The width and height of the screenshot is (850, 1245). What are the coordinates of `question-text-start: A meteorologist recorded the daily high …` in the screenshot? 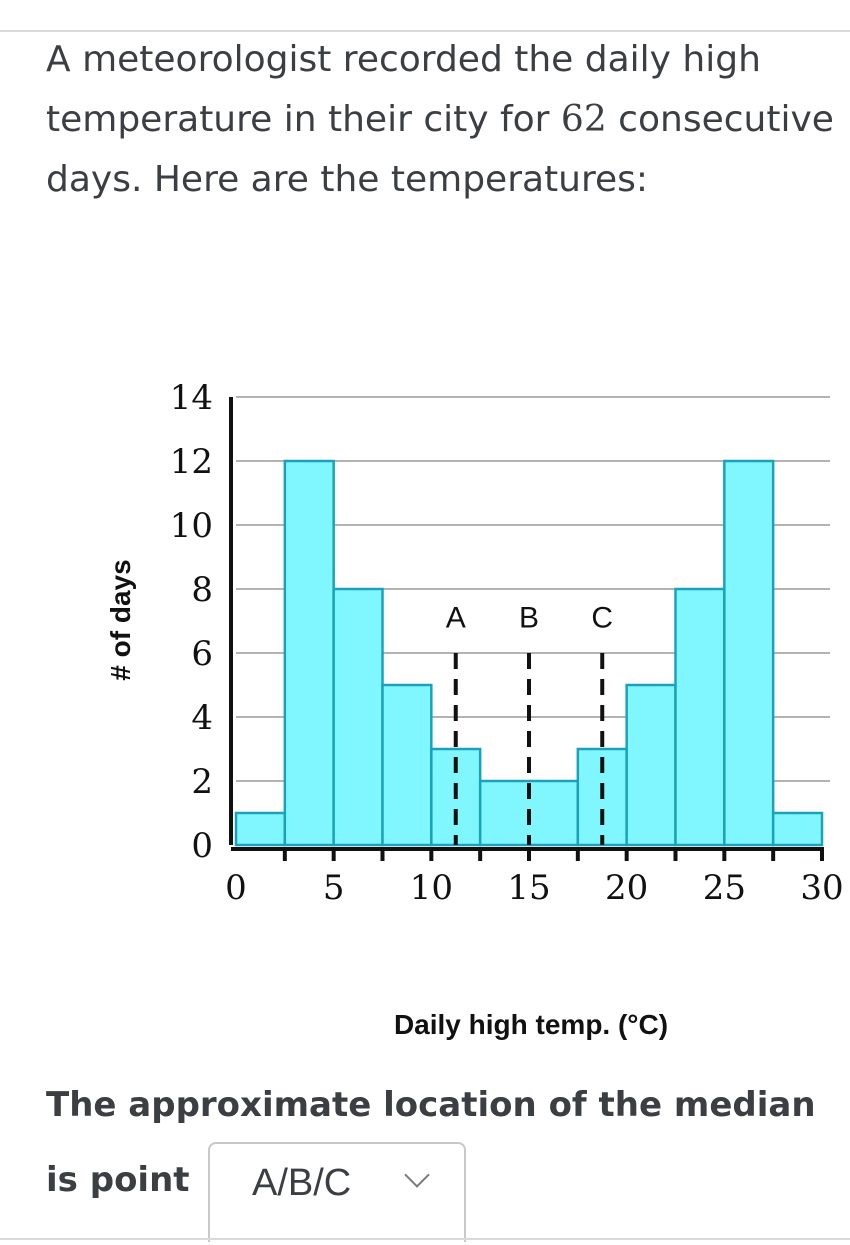 It's located at (403, 89).